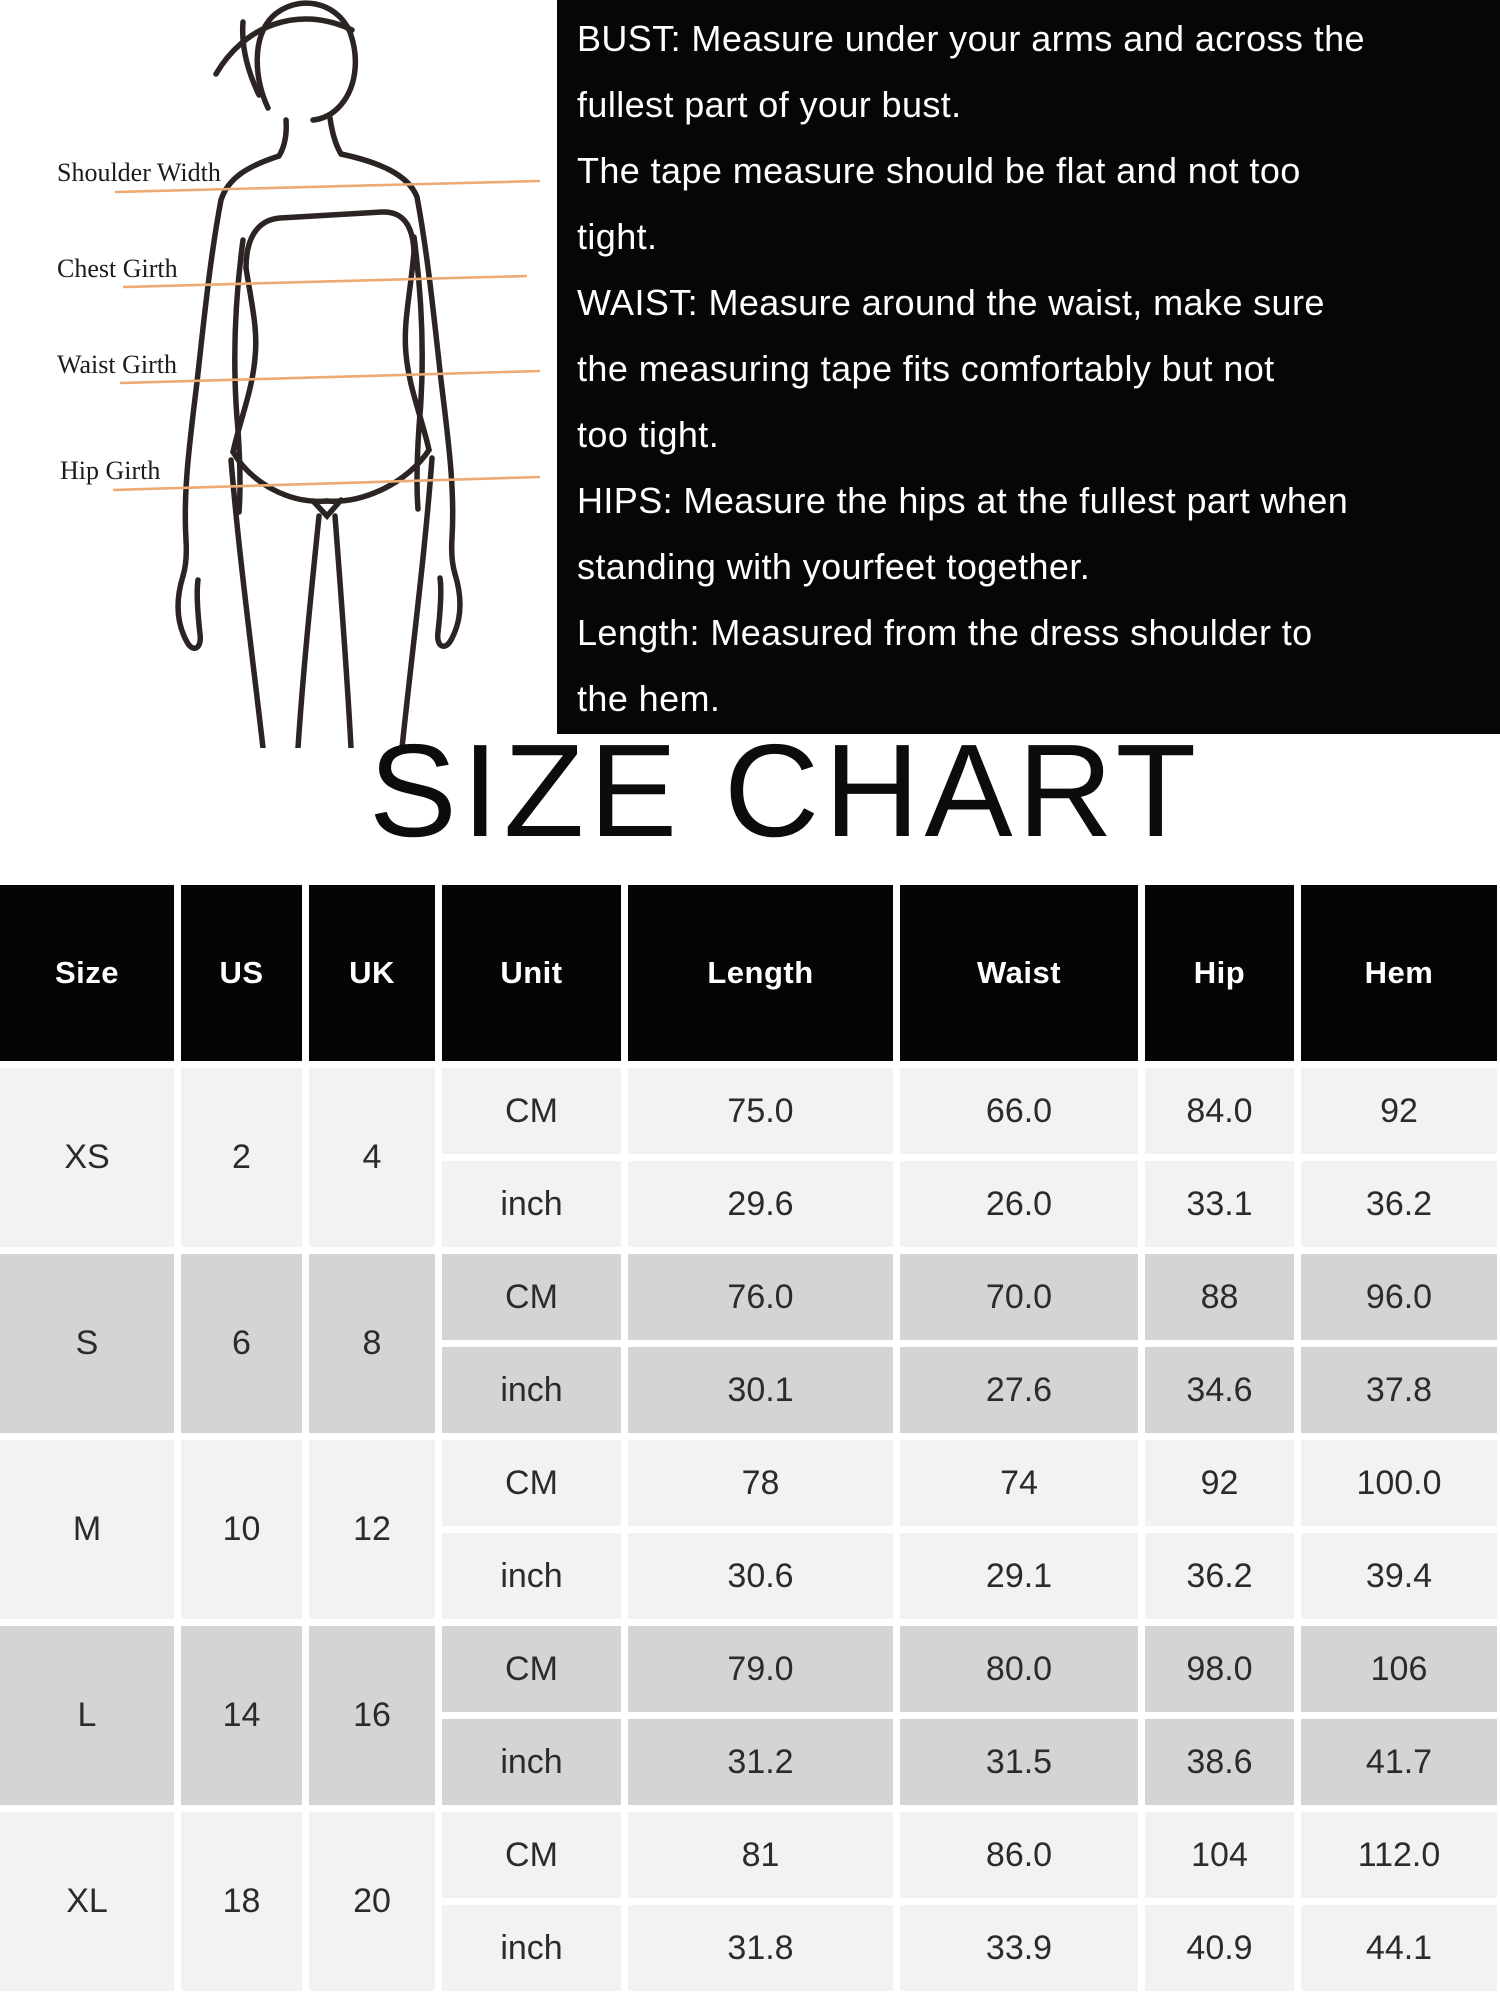  What do you see at coordinates (1019, 1762) in the screenshot?
I see `value-cell: 31.5` at bounding box center [1019, 1762].